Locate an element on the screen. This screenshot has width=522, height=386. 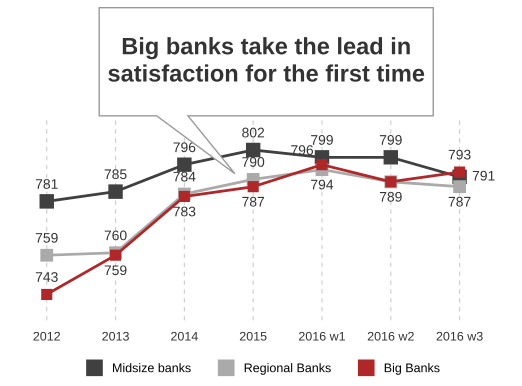
data-label: 783 is located at coordinates (184, 211).